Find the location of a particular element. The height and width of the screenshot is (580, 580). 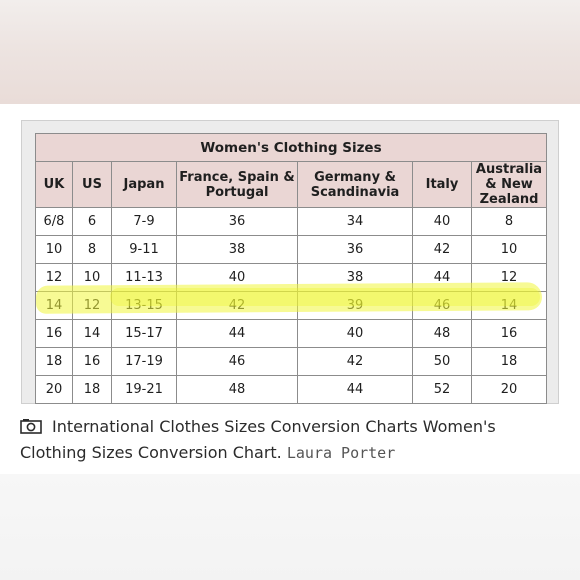

table-row: 6/8 6 7-9 36 34 40 8 is located at coordinates (291, 221).